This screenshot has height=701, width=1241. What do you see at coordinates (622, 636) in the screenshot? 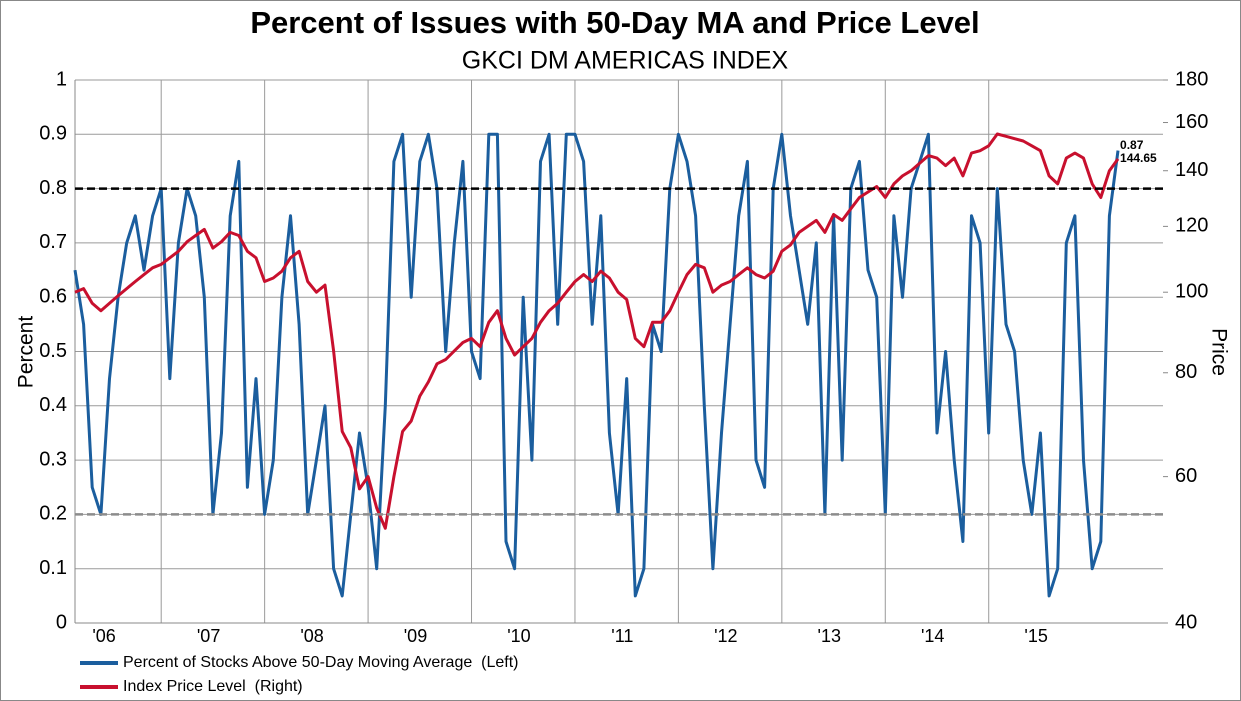
I see `x-tick-label: '11` at bounding box center [622, 636].